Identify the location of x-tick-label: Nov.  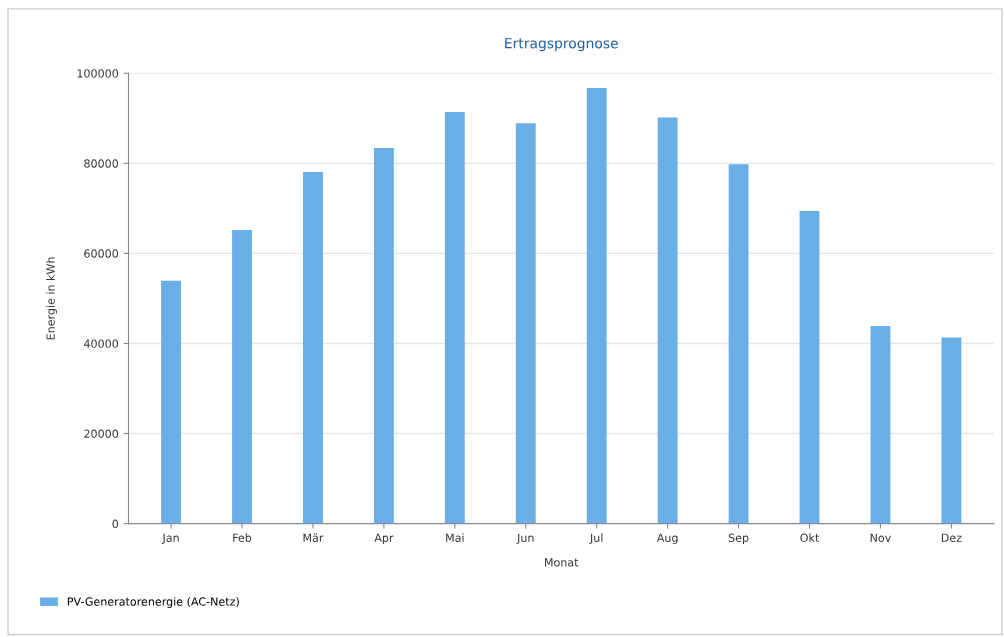
(880, 537).